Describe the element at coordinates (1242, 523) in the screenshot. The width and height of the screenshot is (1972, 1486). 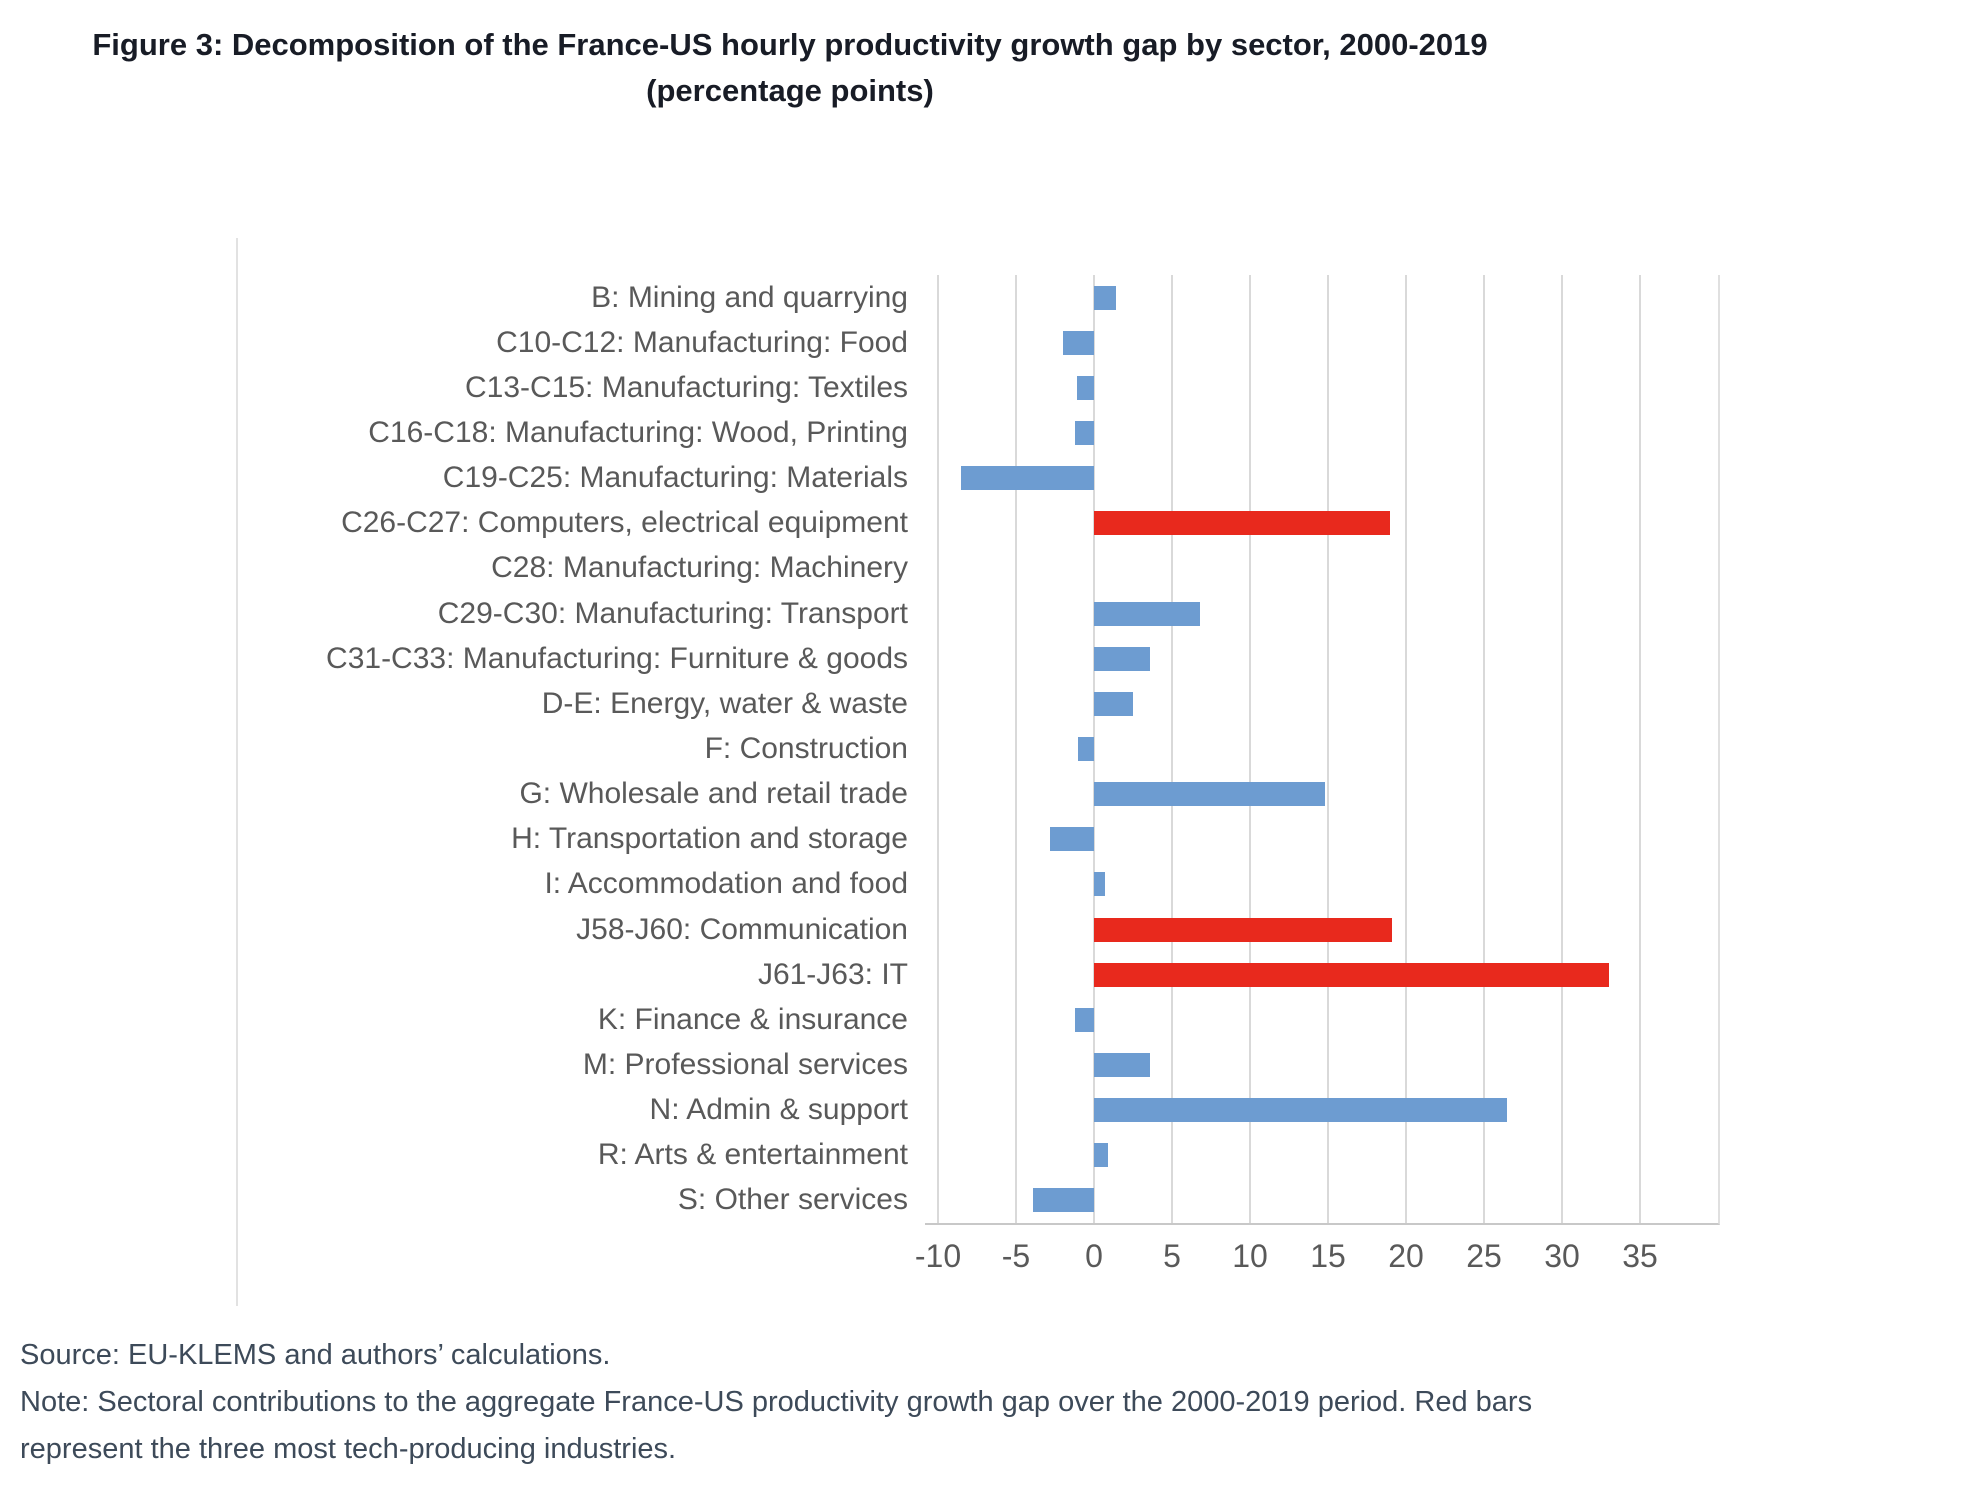
I see `bar-c26-c27` at that location.